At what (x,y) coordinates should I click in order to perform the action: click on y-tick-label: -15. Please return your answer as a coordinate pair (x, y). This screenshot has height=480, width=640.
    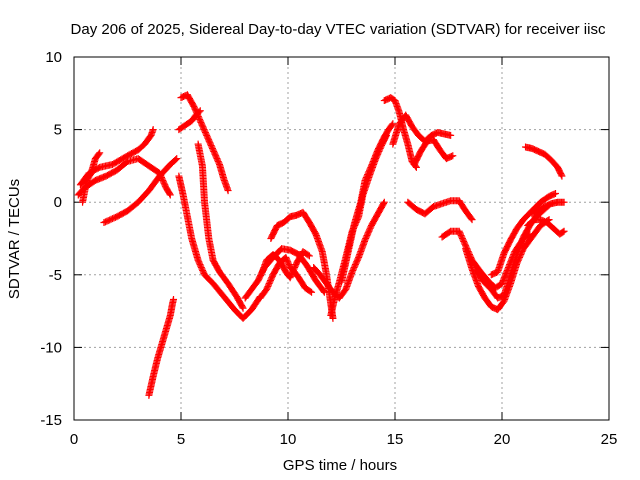
    Looking at the image, I should click on (51, 420).